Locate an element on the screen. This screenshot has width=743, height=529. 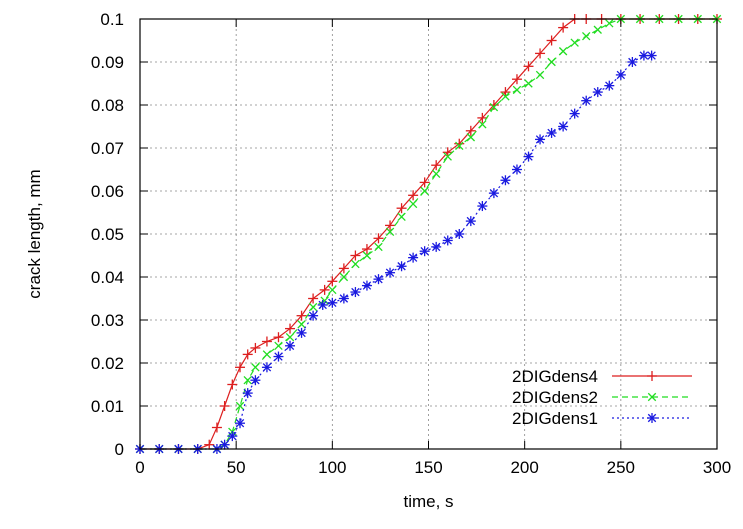
y-tick-label: 0.1 is located at coordinates (112, 19).